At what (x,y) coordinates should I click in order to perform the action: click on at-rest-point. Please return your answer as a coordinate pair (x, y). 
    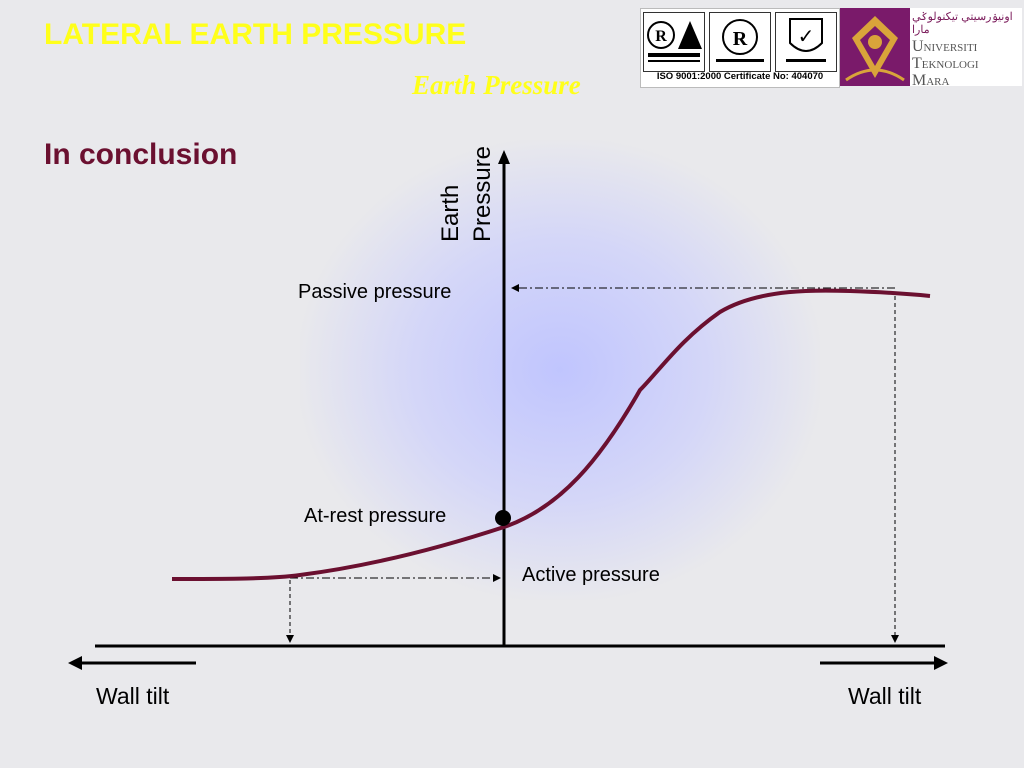
    Looking at the image, I should click on (503, 518).